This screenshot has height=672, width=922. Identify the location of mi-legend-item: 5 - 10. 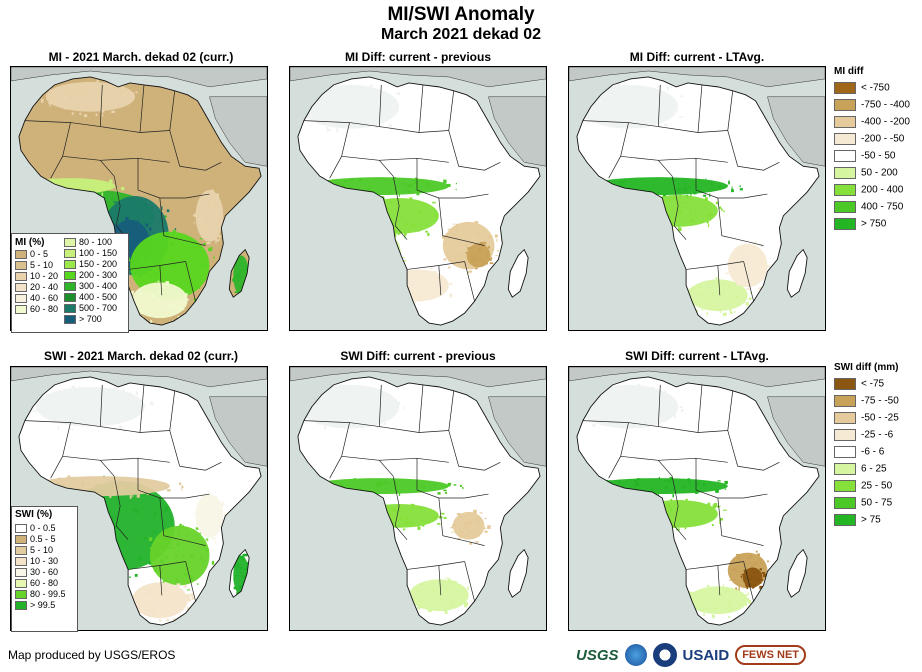
(36, 265).